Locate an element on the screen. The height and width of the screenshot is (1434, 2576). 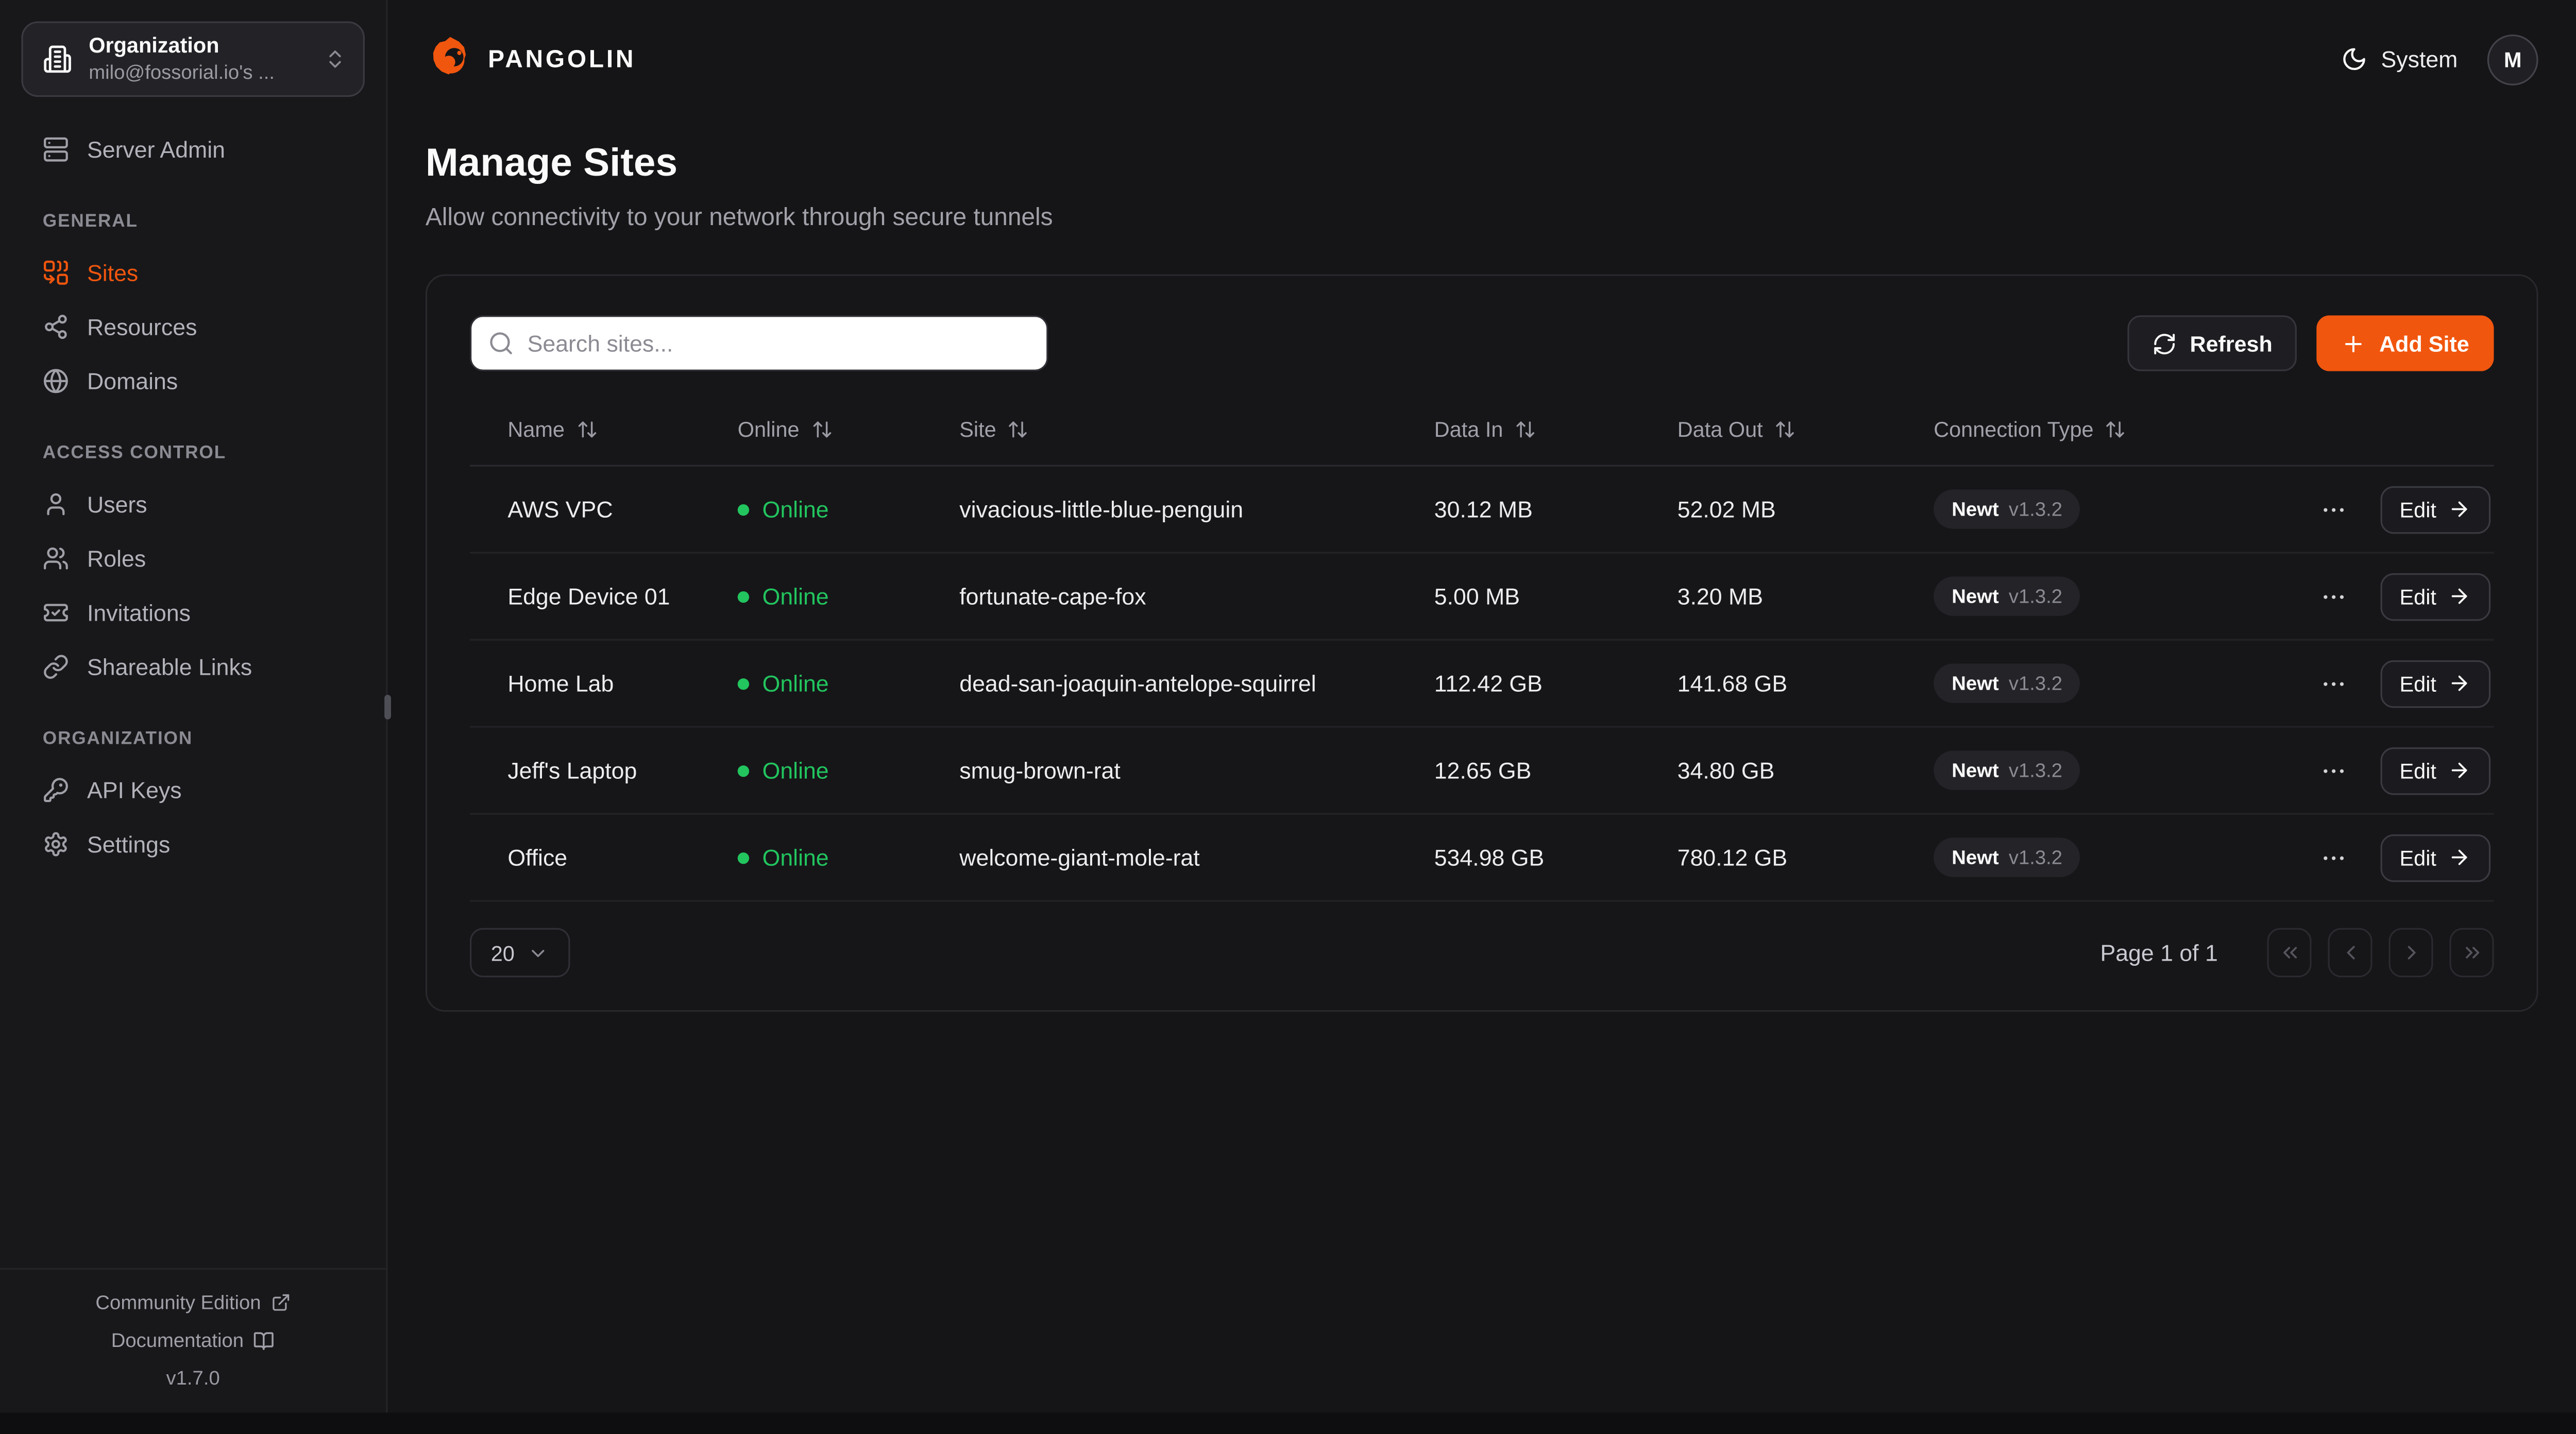
column-label: Data Out is located at coordinates (1720, 428).